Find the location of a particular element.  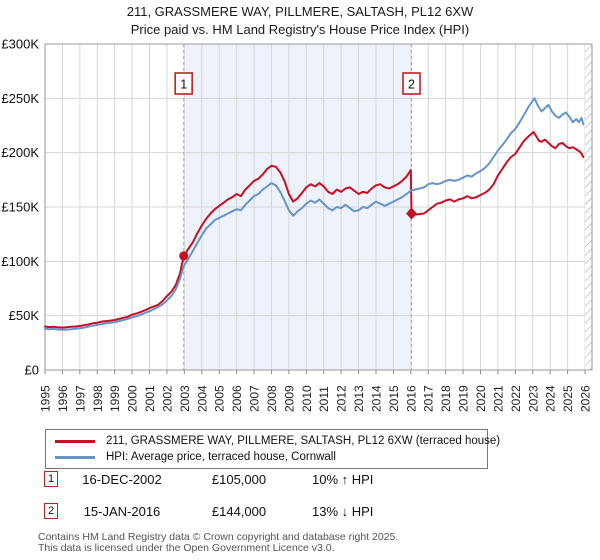

x-tick-label: 1999 is located at coordinates (115, 398).